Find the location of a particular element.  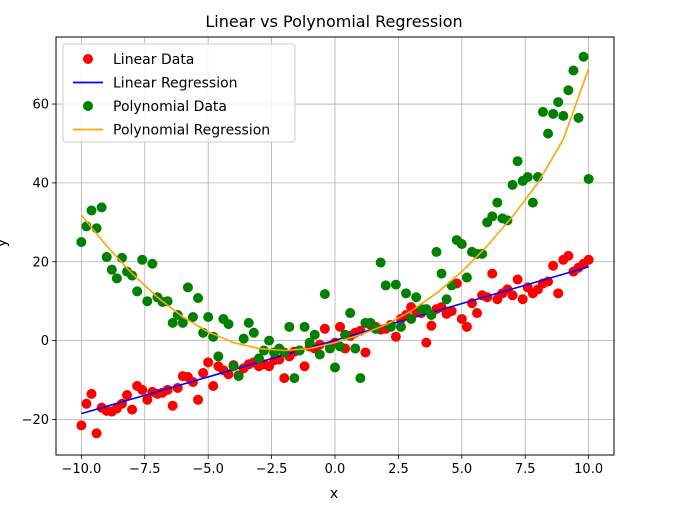

y-axis: −20 0 20 40 60 is located at coordinates (39, 263).